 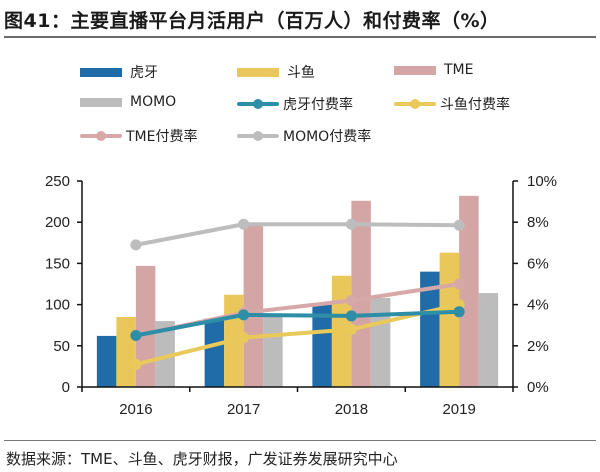 What do you see at coordinates (153, 102) in the screenshot?
I see `legend-label: MOMO` at bounding box center [153, 102].